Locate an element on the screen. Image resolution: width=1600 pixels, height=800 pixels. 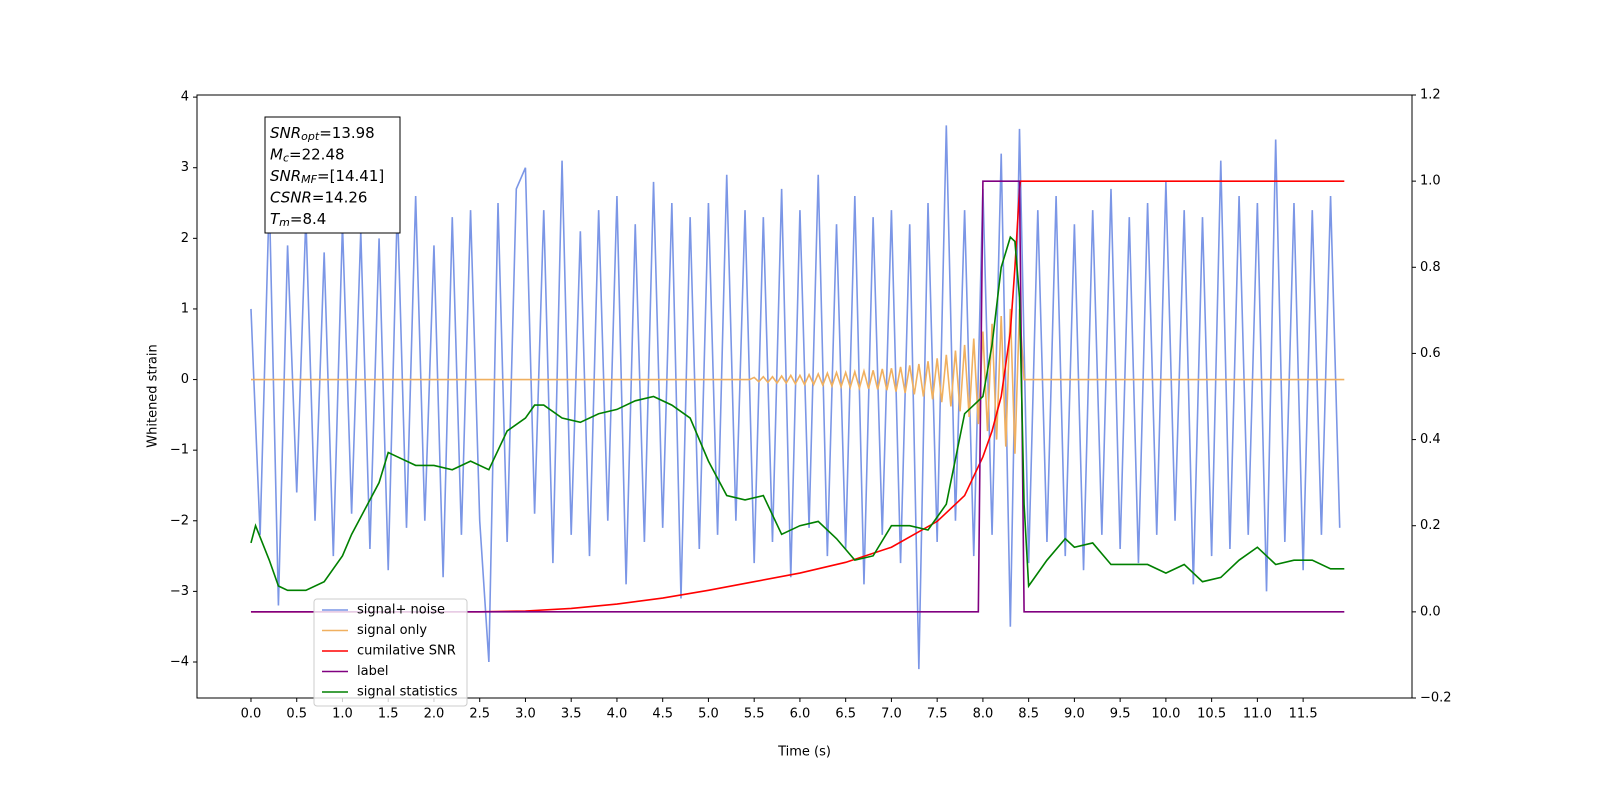
y-tick-label: 1 is located at coordinates (185, 308).